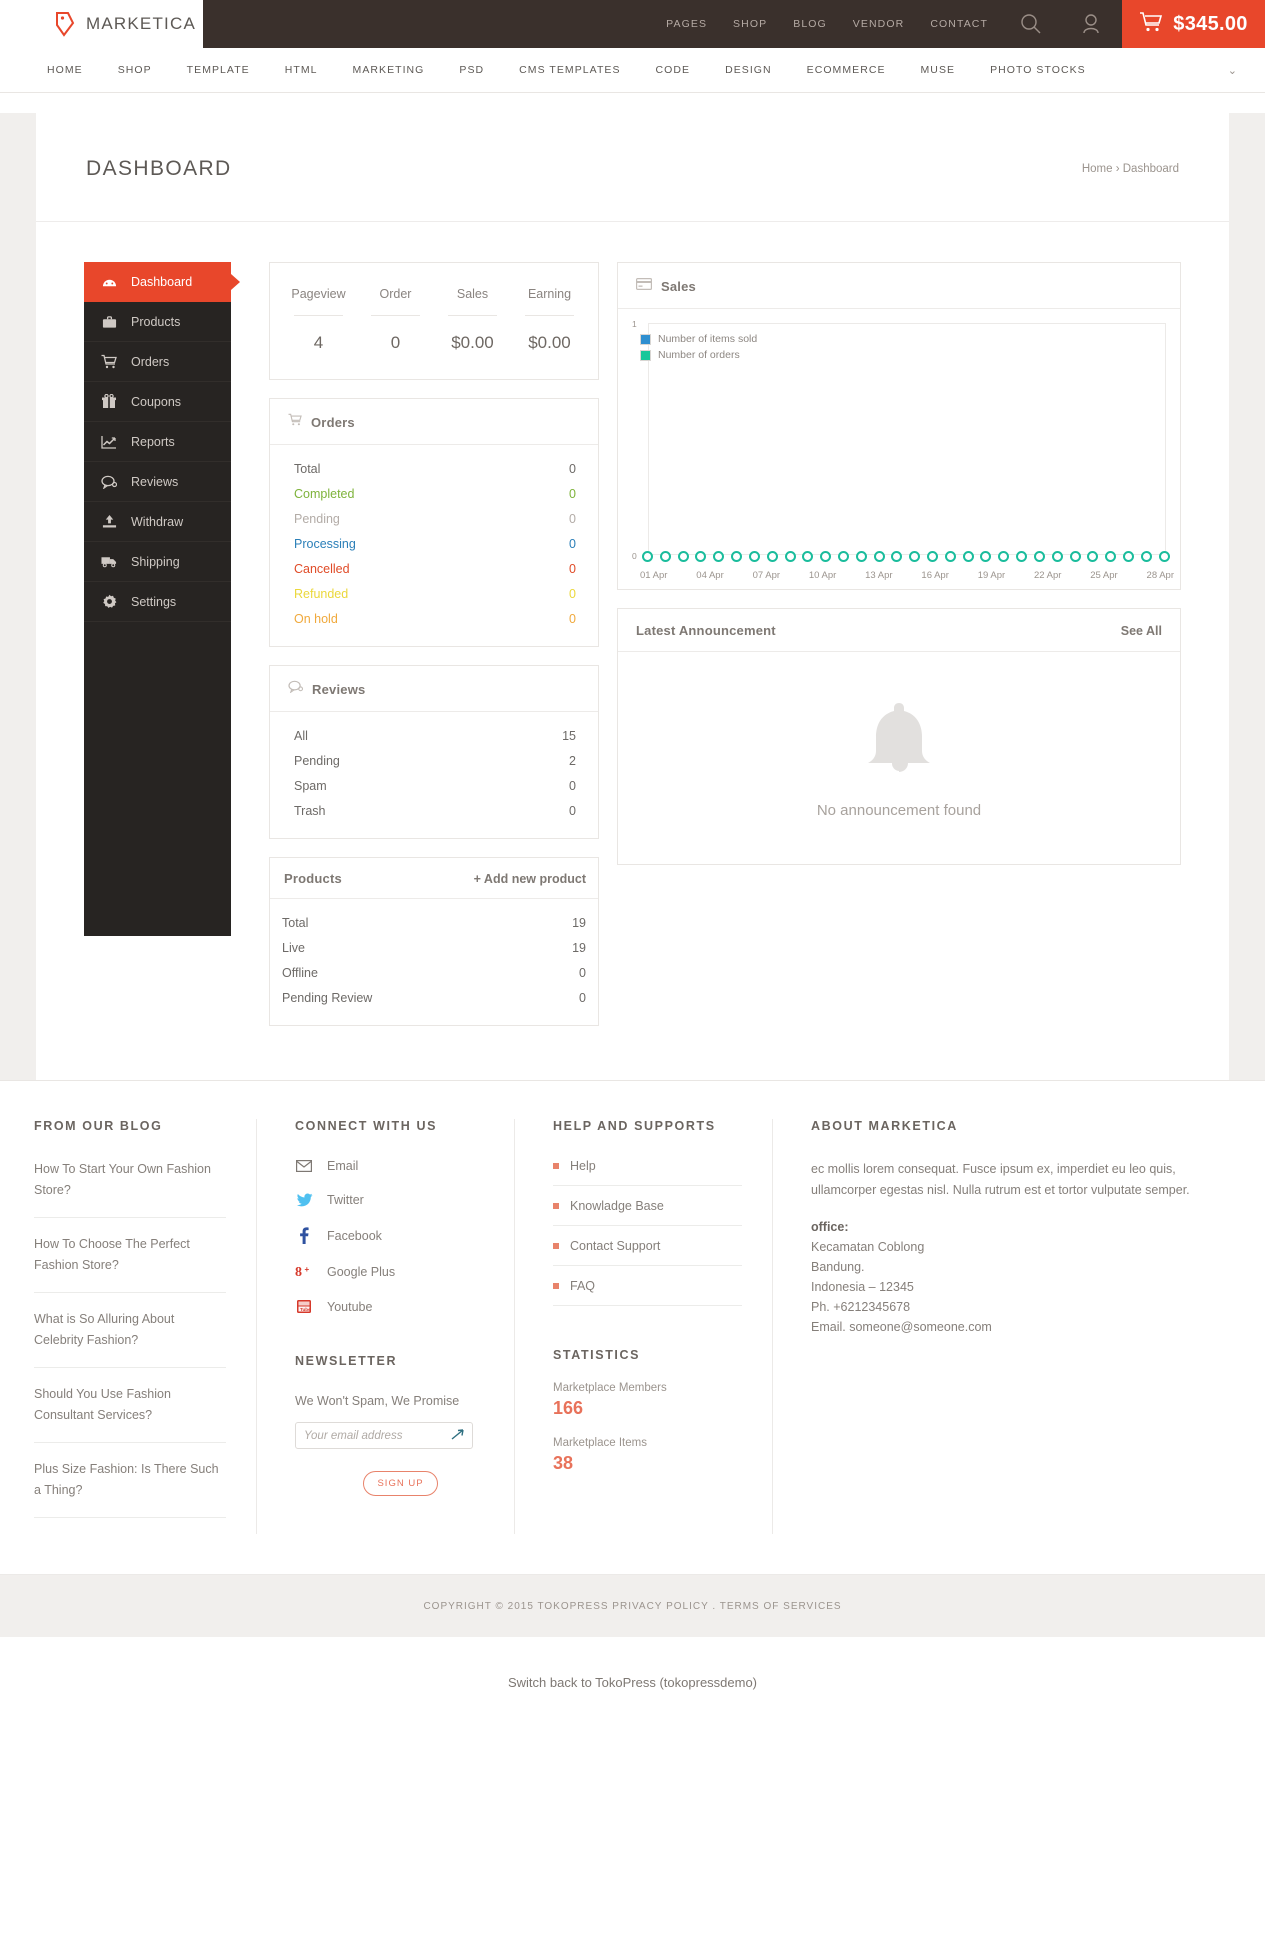  What do you see at coordinates (434, 973) in the screenshot?
I see `products-row-offline: Offline 0` at bounding box center [434, 973].